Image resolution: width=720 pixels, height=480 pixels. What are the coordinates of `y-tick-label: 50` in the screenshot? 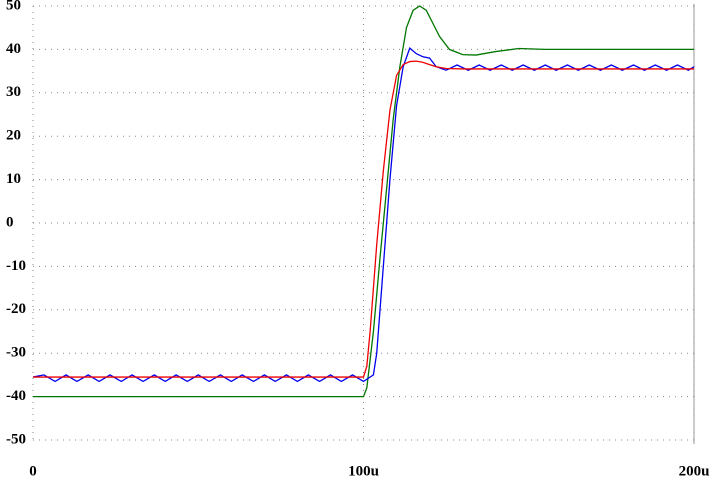 It's located at (13, 6).